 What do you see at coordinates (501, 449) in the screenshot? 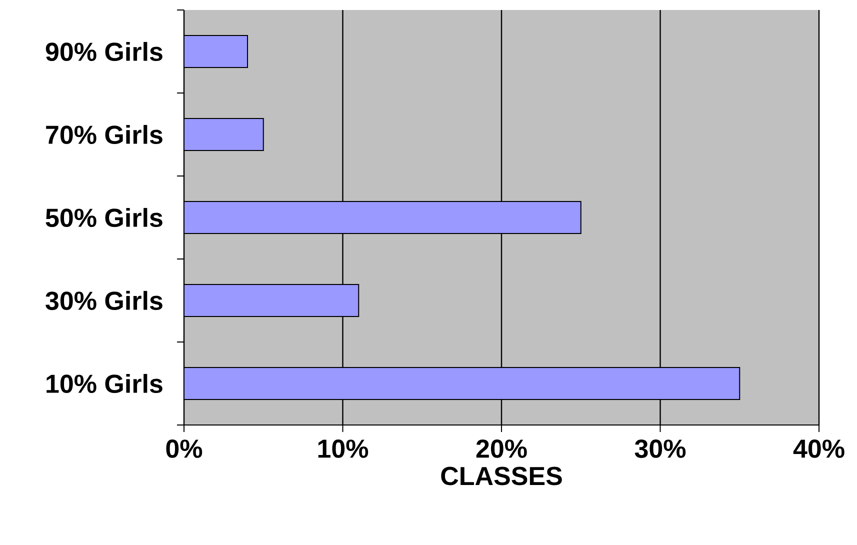
I see `x-tick-label: 20%` at bounding box center [501, 449].